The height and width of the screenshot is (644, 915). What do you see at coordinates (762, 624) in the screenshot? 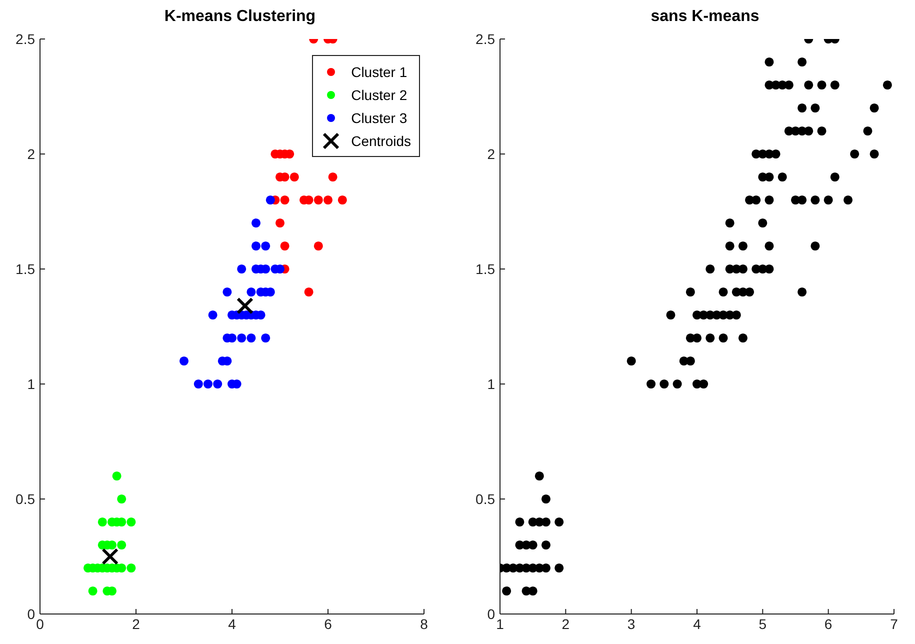
I see `x-tick-label: 5` at bounding box center [762, 624].